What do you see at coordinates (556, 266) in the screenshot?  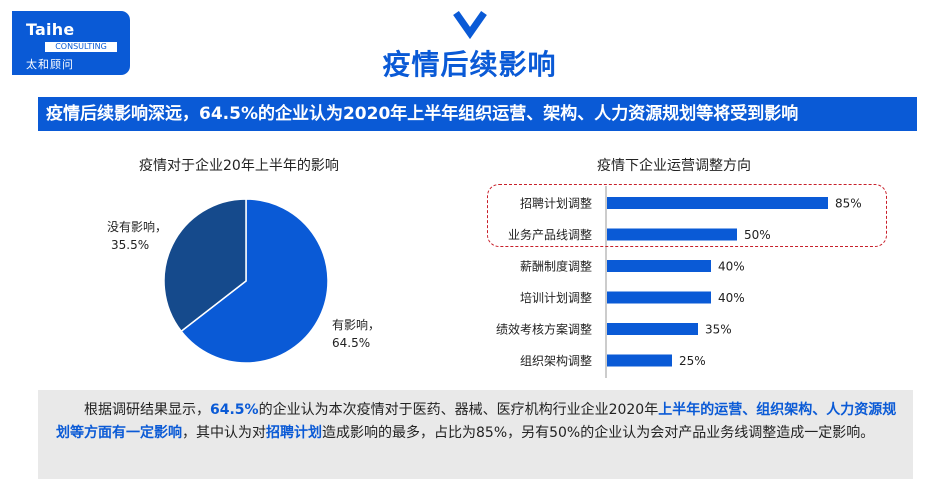 I see `bar-category-label: 薪酬制度调整` at bounding box center [556, 266].